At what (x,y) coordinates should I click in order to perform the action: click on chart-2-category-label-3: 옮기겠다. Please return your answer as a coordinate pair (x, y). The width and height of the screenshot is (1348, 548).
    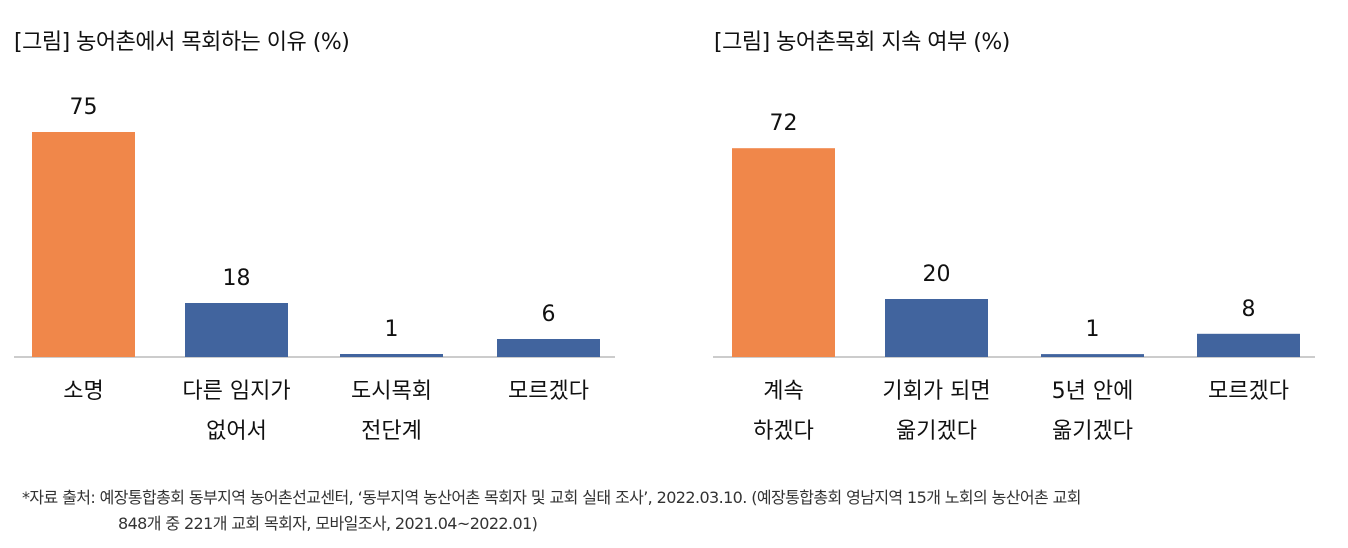
    Looking at the image, I should click on (1092, 431).